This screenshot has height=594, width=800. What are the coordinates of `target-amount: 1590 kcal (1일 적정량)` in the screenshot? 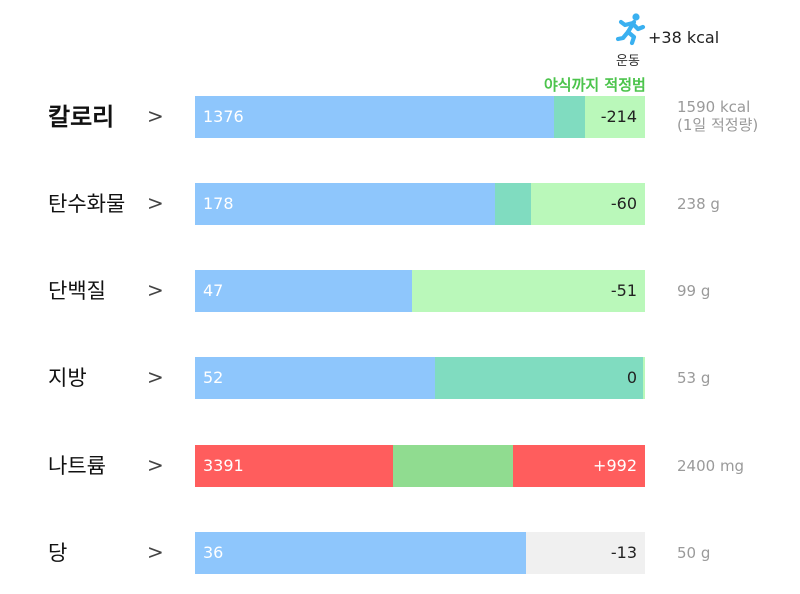 It's located at (717, 118).